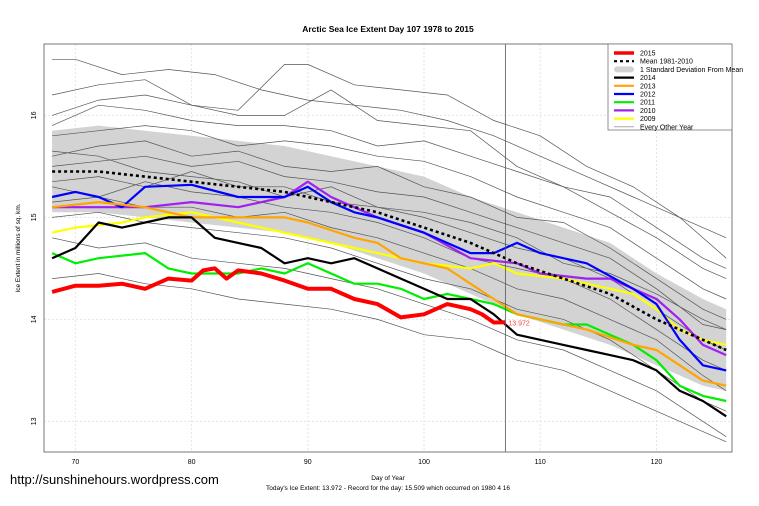 Image resolution: width=759 pixels, height=506 pixels. I want to click on legend-label: 2011, so click(647, 103).